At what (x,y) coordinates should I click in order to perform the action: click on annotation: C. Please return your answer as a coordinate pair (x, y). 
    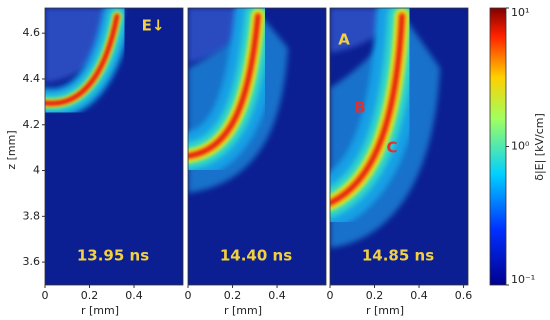
    Looking at the image, I should click on (391, 148).